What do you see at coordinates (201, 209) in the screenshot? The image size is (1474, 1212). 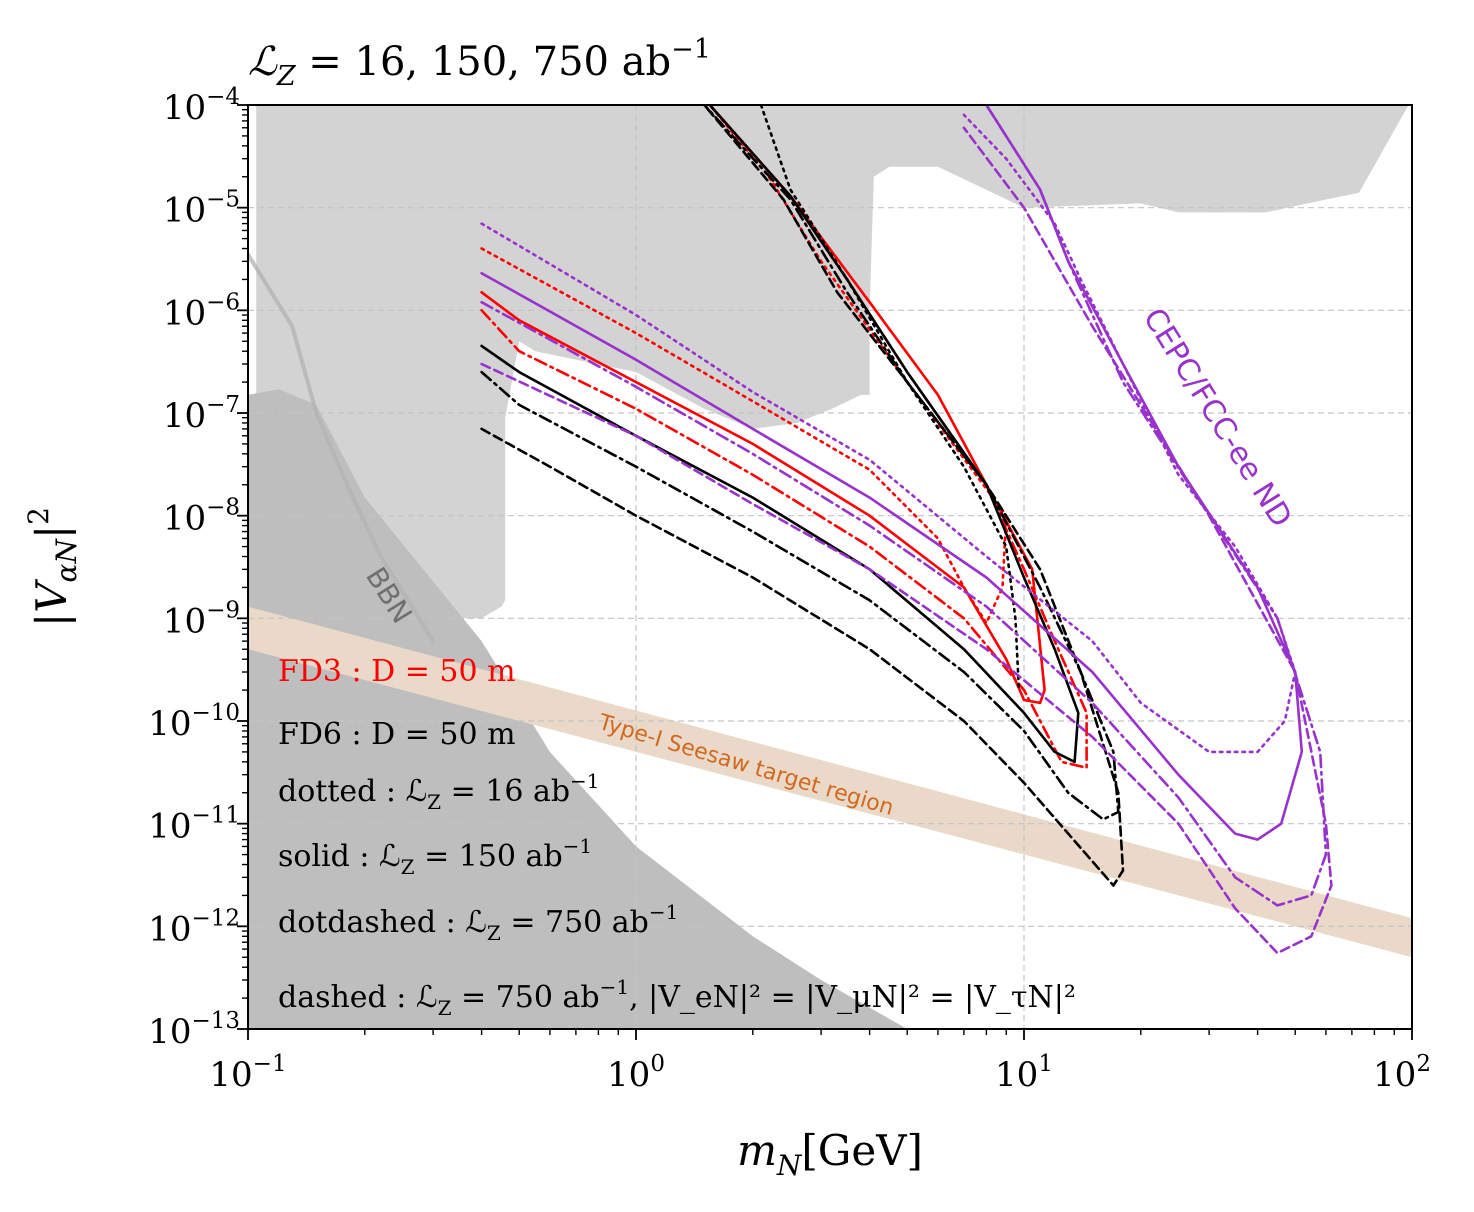 I see `y-tick-label: 10⁻⁵` at bounding box center [201, 209].